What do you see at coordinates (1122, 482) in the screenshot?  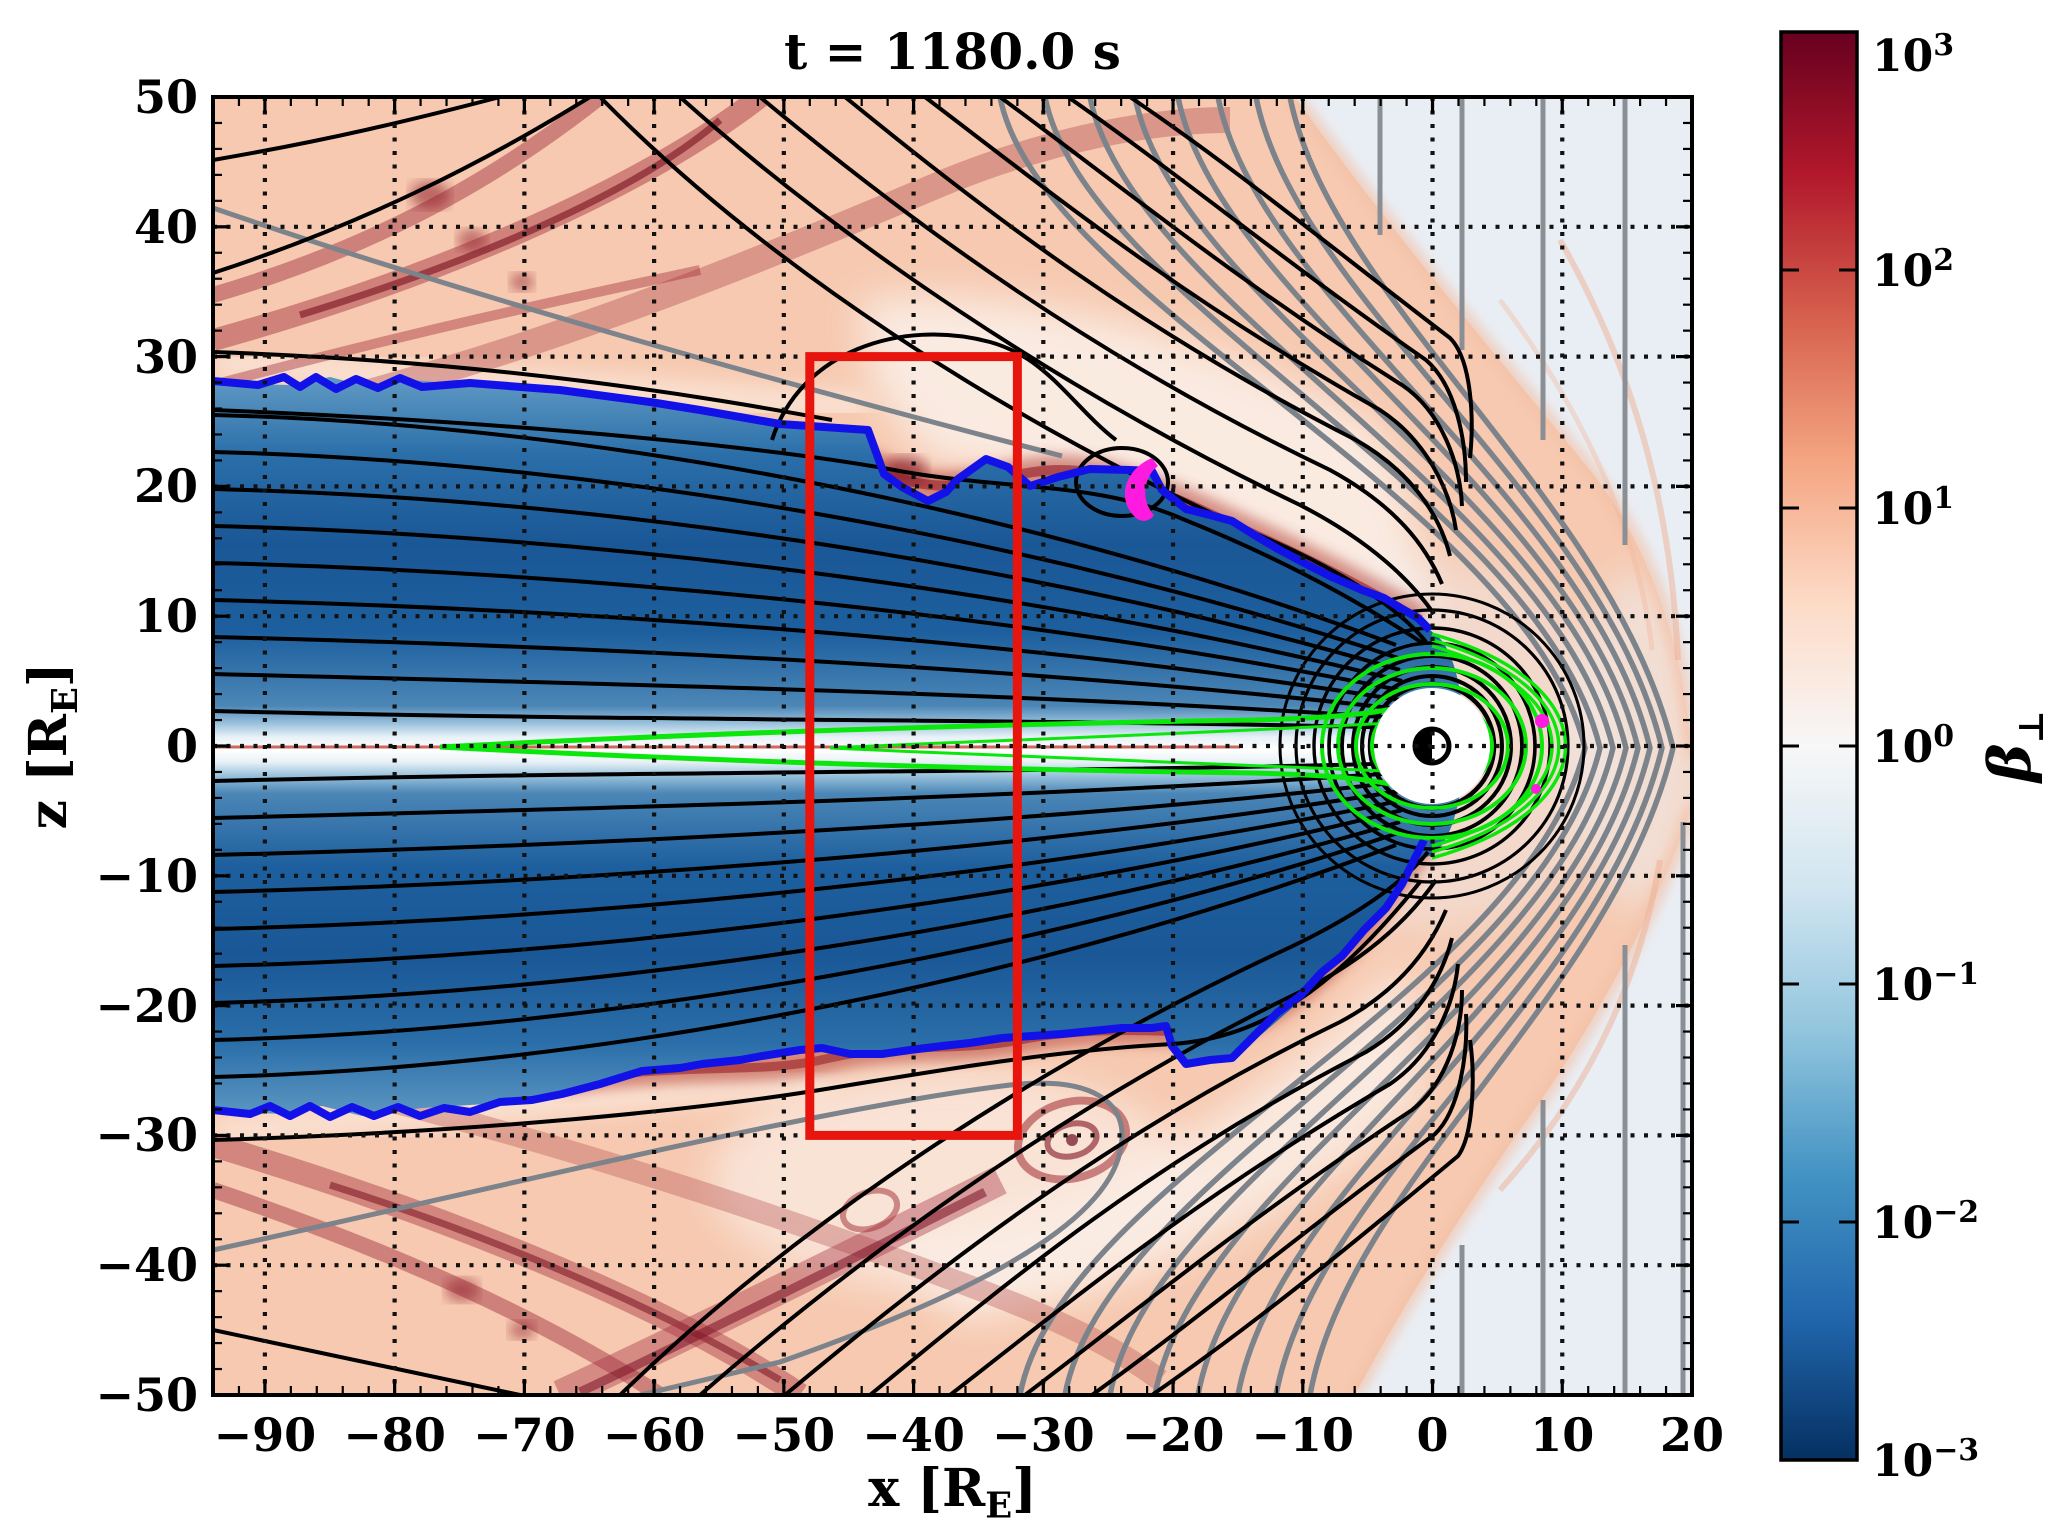 I see `field-line-loop` at bounding box center [1122, 482].